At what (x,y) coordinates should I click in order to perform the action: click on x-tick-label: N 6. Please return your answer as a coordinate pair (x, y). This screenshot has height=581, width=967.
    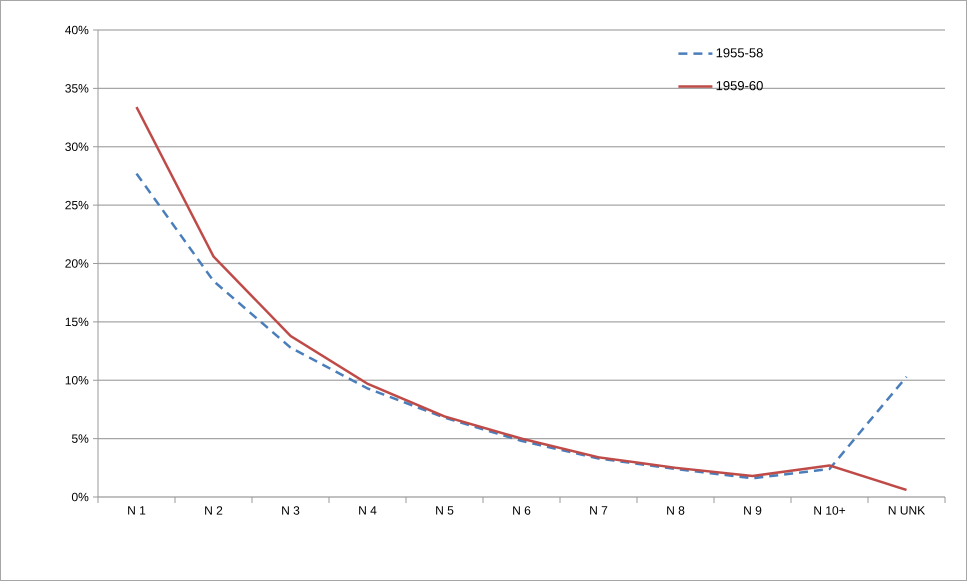
    Looking at the image, I should click on (521, 510).